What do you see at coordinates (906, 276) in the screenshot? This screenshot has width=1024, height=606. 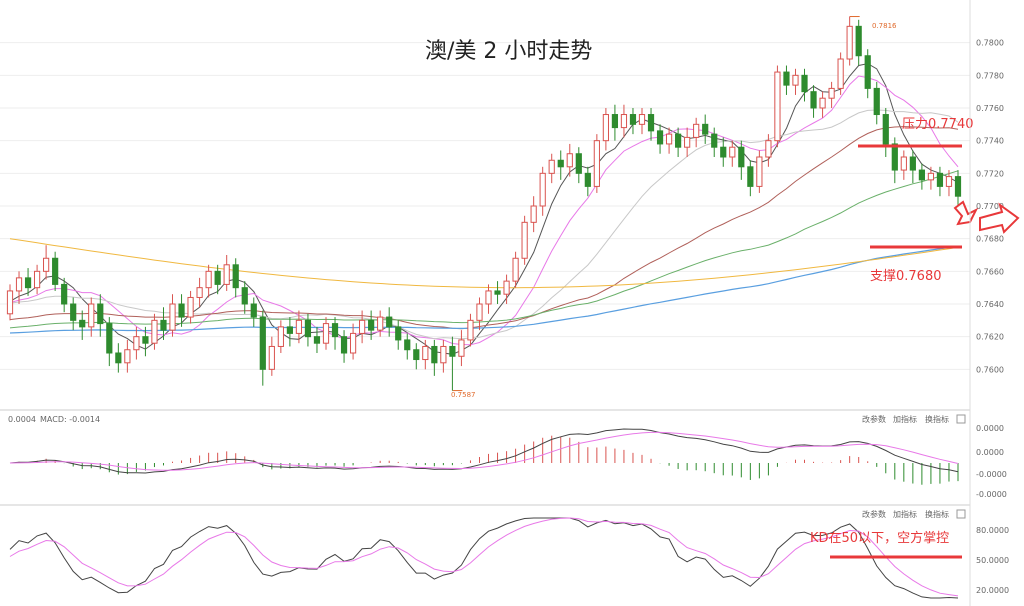 I see `support-label: 支撑0.7680` at bounding box center [906, 276].